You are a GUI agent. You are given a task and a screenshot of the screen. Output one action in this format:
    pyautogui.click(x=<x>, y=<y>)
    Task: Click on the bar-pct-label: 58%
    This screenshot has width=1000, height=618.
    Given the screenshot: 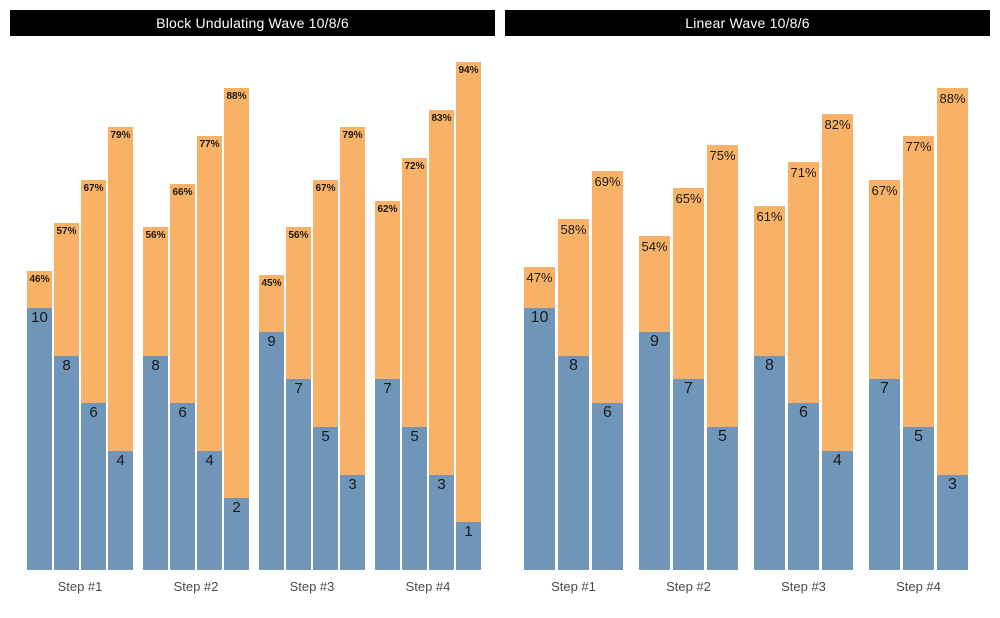 What is the action you would take?
    pyautogui.click(x=573, y=229)
    